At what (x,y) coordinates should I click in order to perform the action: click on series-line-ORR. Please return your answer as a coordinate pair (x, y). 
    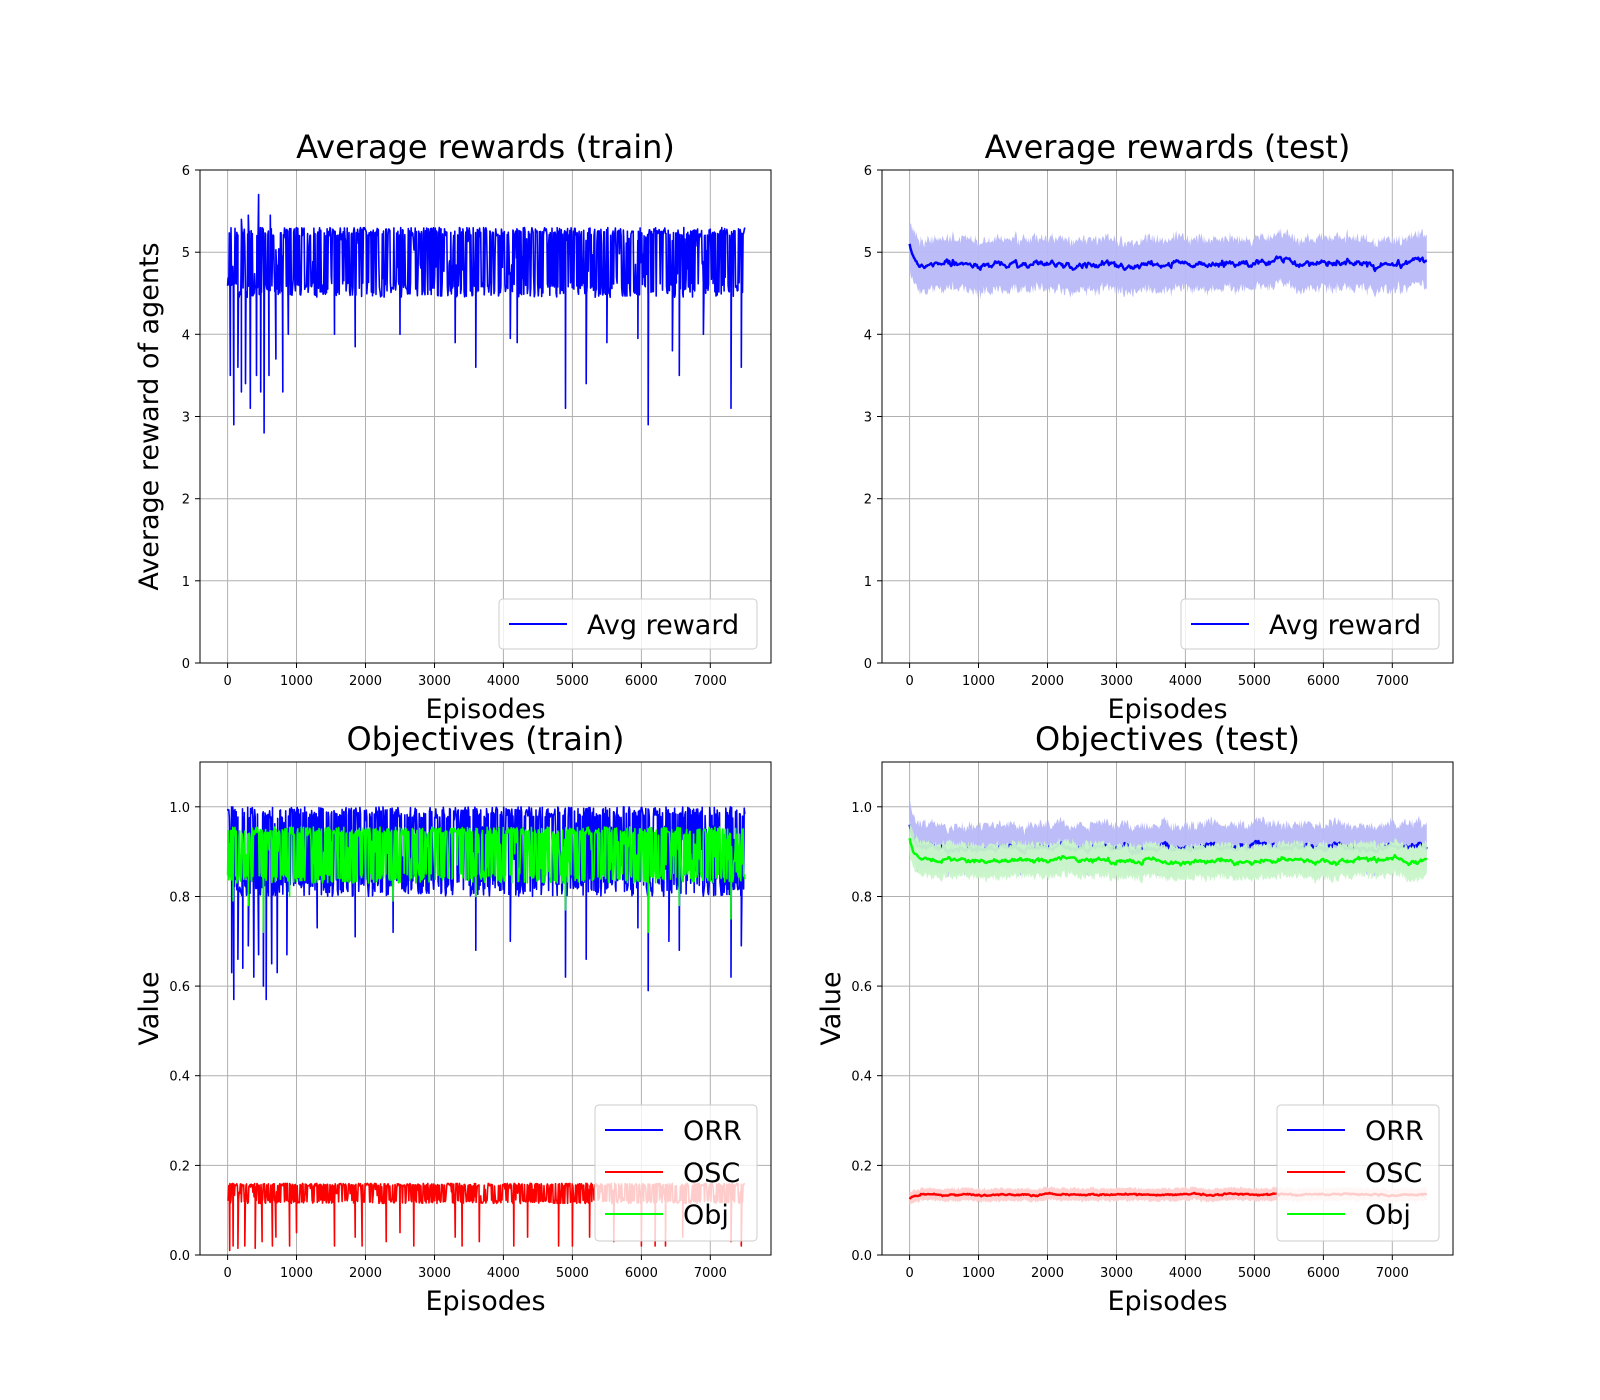
    Looking at the image, I should click on (486, 903).